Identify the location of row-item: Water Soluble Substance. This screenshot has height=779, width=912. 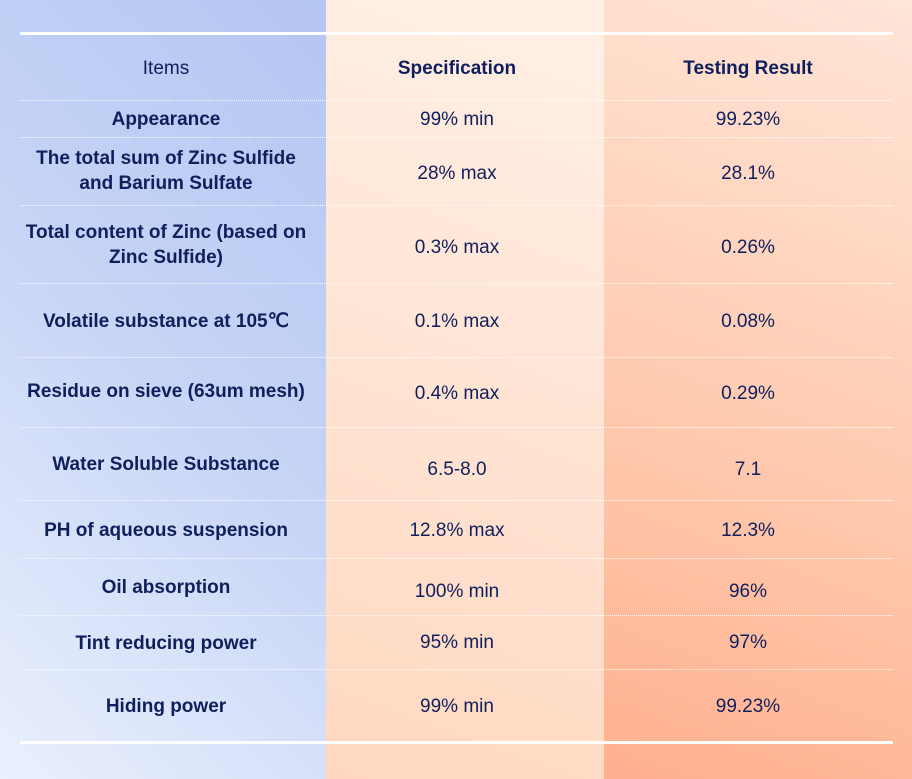
(166, 464).